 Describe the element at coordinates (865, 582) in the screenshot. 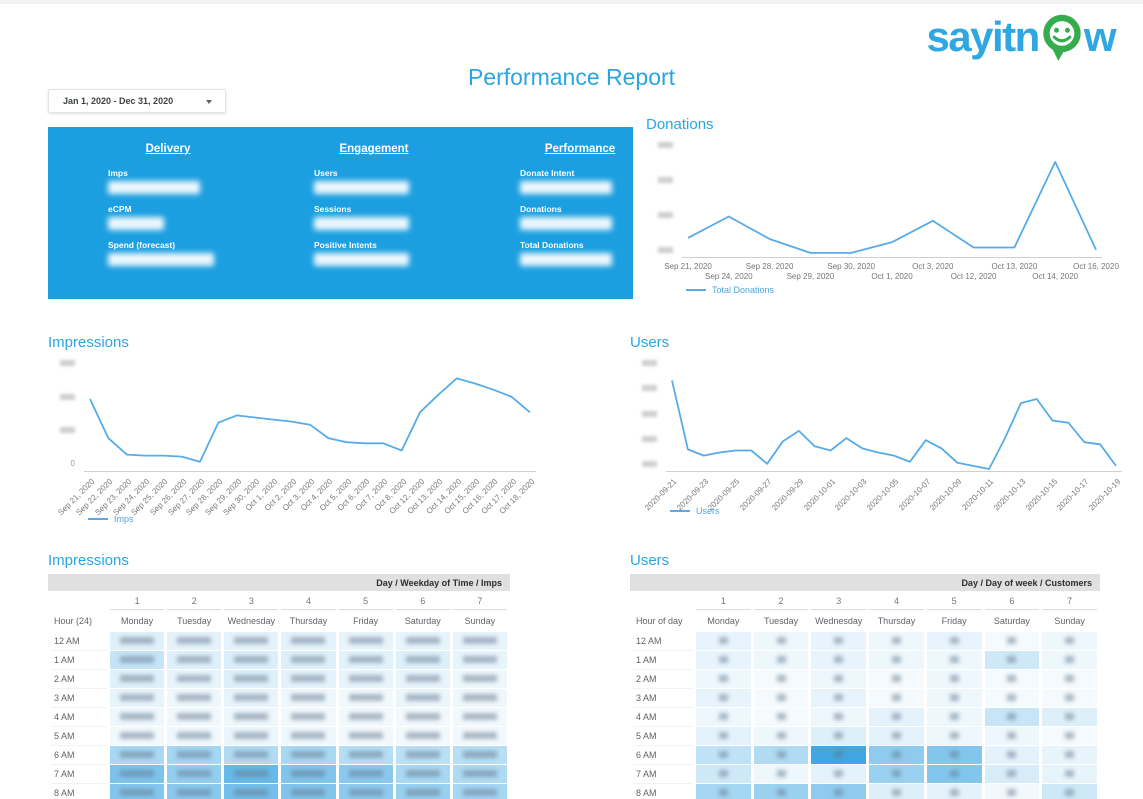

I see `heatmap-dimension-header: Day / Day of week / Customers` at that location.